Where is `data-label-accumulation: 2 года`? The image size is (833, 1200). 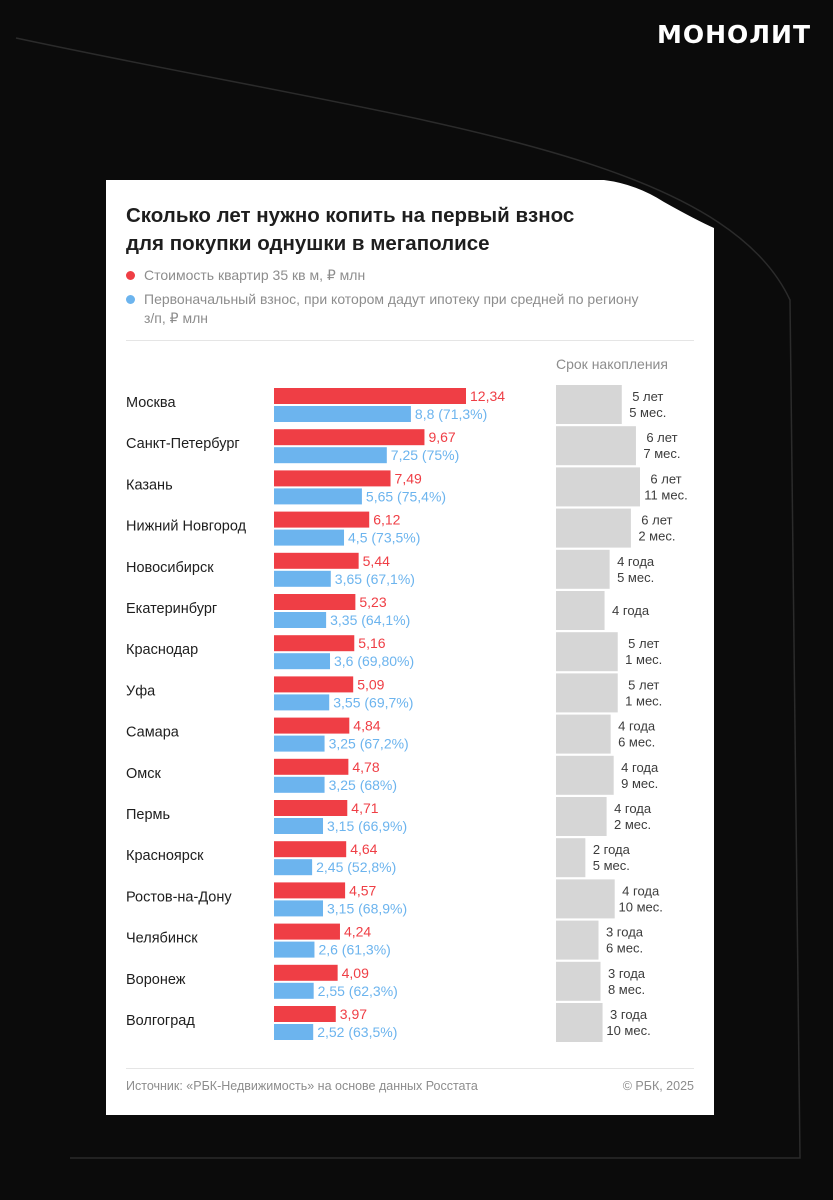 data-label-accumulation: 2 года is located at coordinates (612, 849).